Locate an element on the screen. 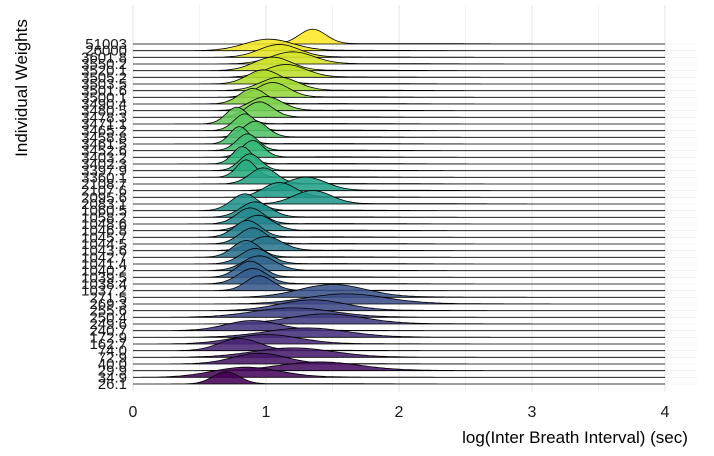 The width and height of the screenshot is (714, 456). ridge-density-1058.2 is located at coordinates (399, 209).